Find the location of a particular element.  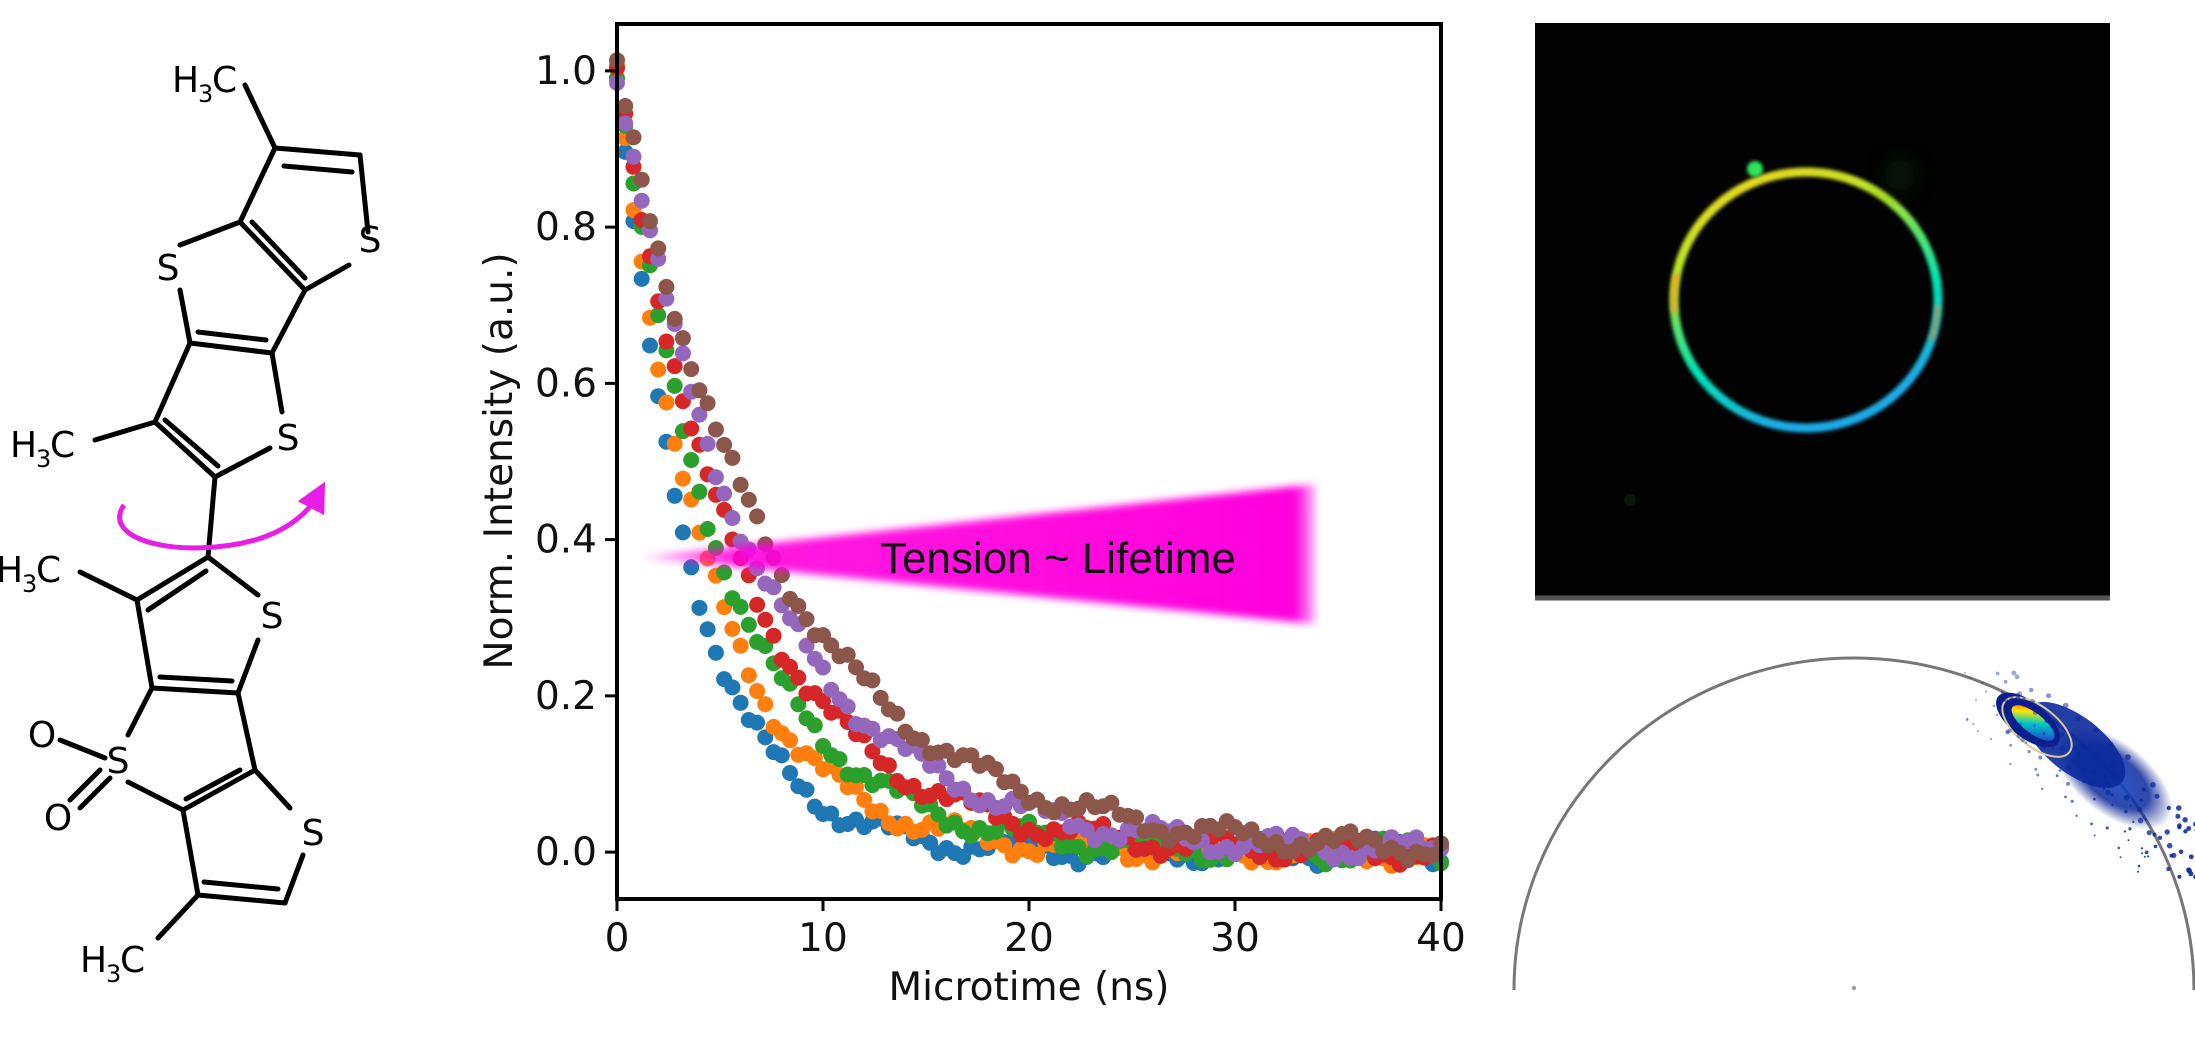

x-tick-label: 30 is located at coordinates (1235, 938).